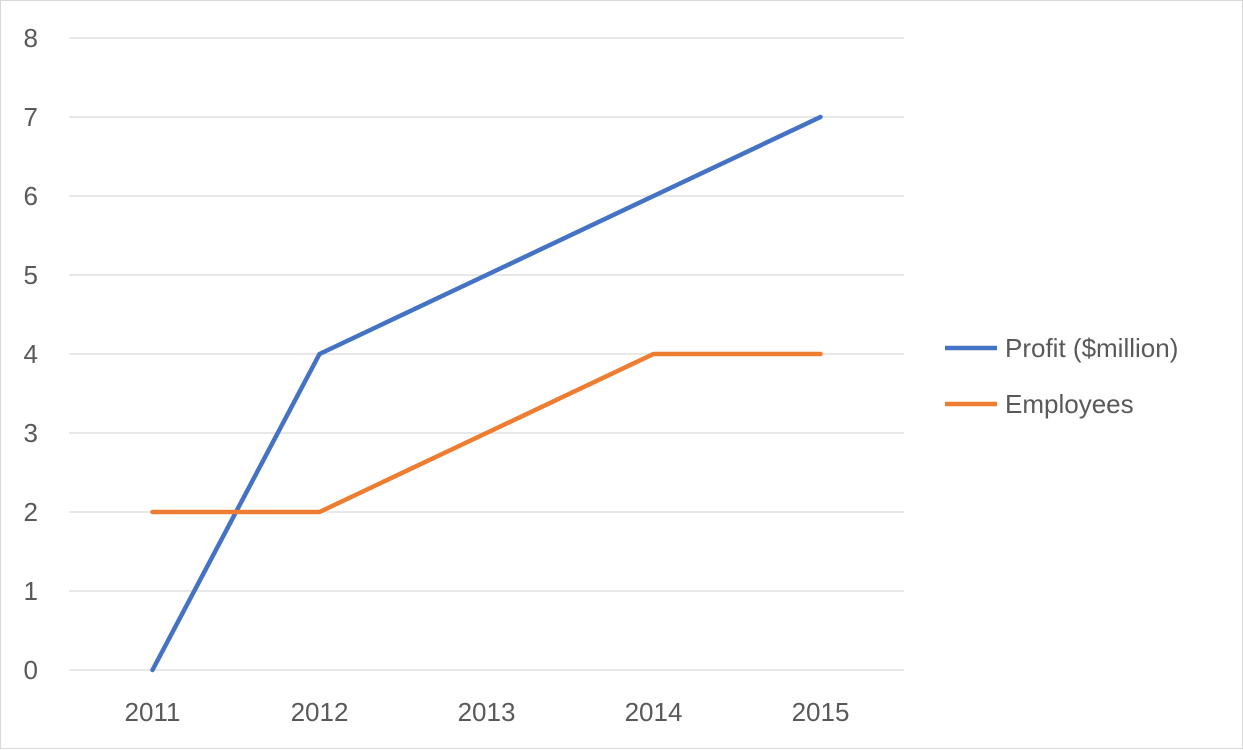  What do you see at coordinates (31, 196) in the screenshot?
I see `y-tick-label: 6` at bounding box center [31, 196].